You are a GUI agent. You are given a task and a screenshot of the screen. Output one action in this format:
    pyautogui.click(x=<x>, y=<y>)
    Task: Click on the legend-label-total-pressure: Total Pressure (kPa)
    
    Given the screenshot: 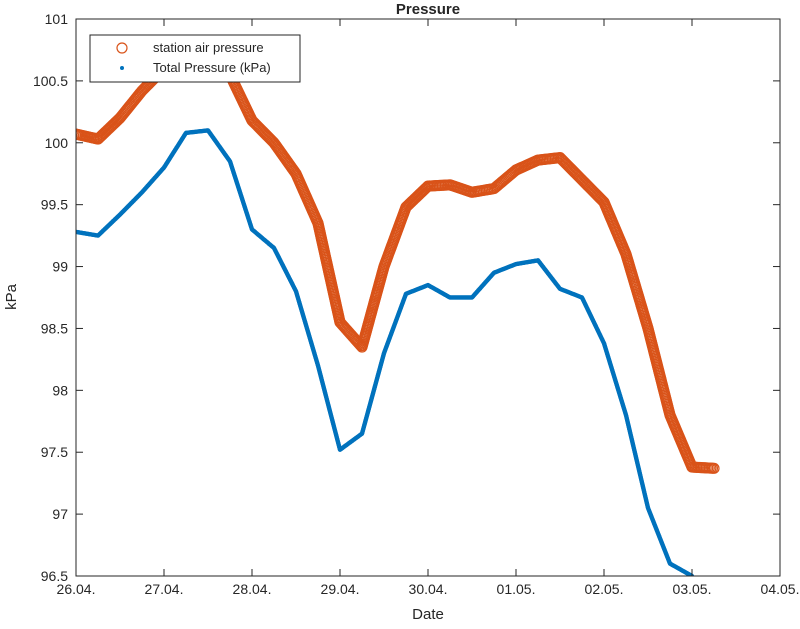 What is the action you would take?
    pyautogui.click(x=212, y=67)
    